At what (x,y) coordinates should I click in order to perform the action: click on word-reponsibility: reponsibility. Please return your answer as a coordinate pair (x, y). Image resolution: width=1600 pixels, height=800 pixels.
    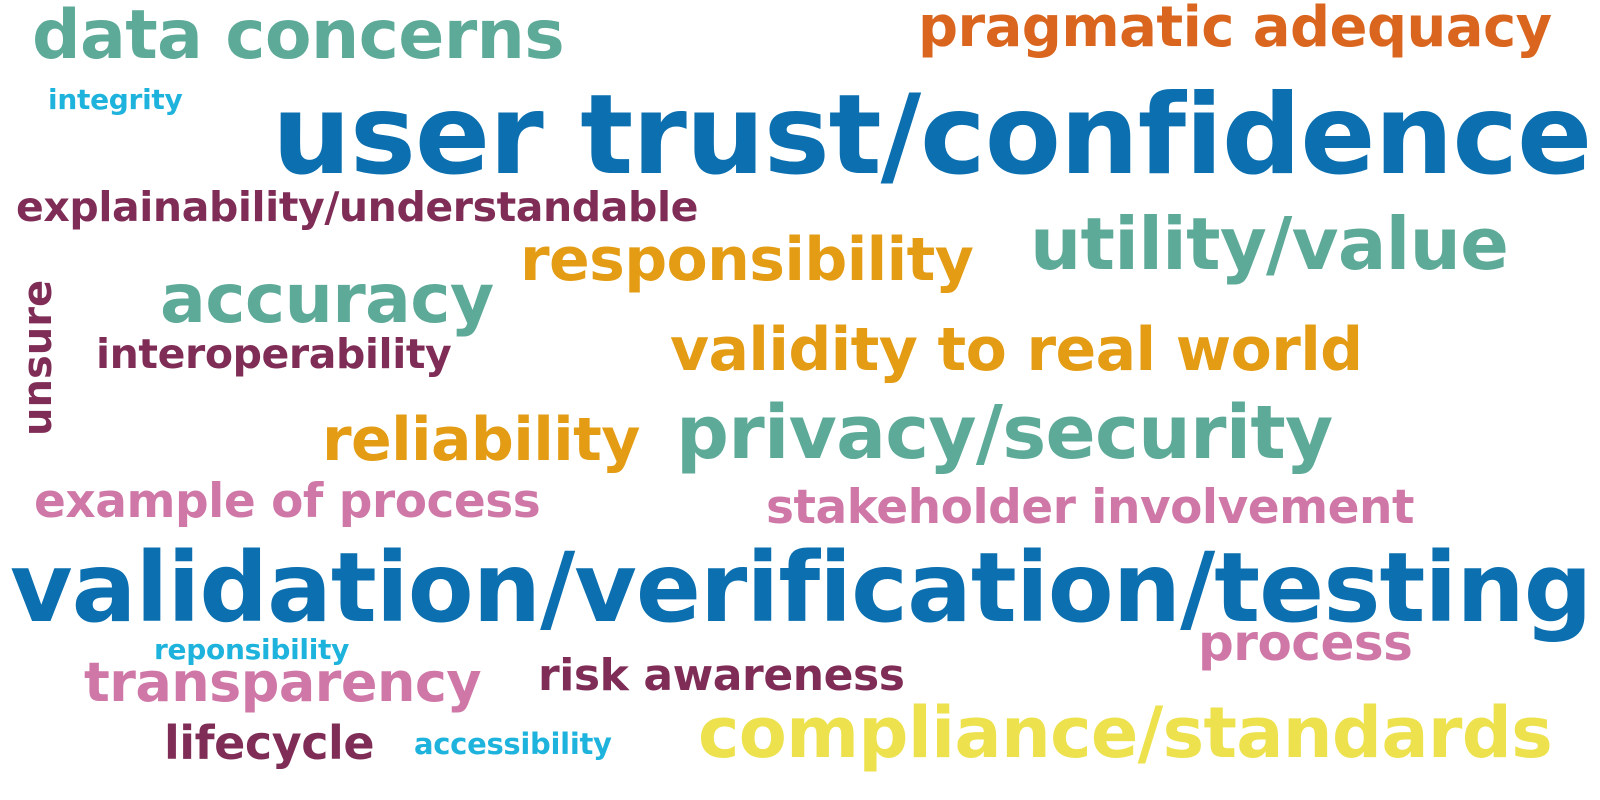
    Looking at the image, I should click on (252, 649).